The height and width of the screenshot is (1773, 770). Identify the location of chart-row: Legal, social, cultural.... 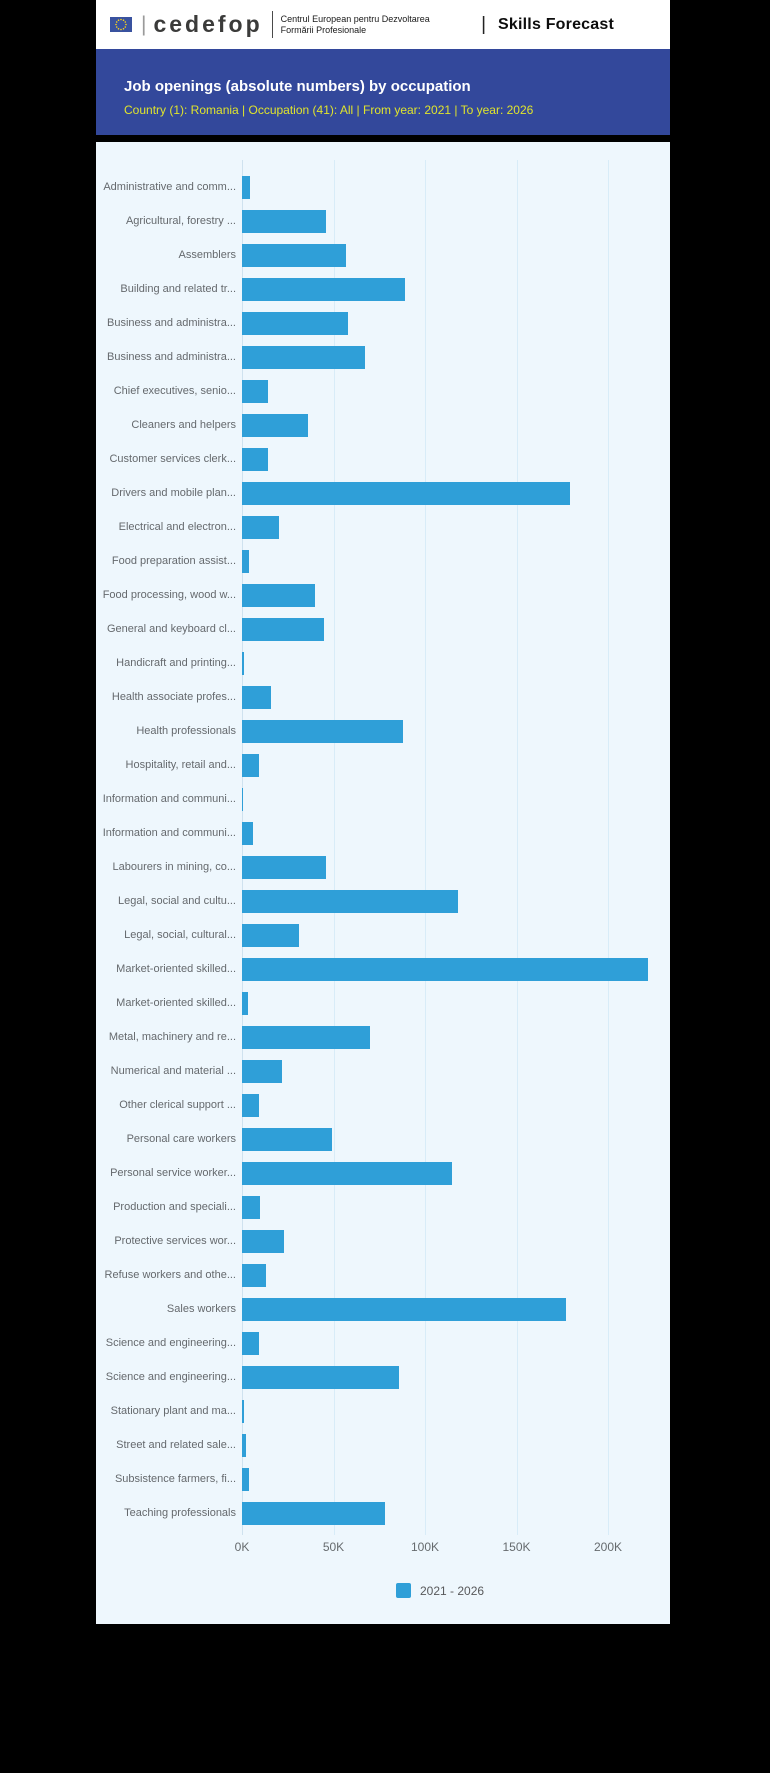
(383, 935).